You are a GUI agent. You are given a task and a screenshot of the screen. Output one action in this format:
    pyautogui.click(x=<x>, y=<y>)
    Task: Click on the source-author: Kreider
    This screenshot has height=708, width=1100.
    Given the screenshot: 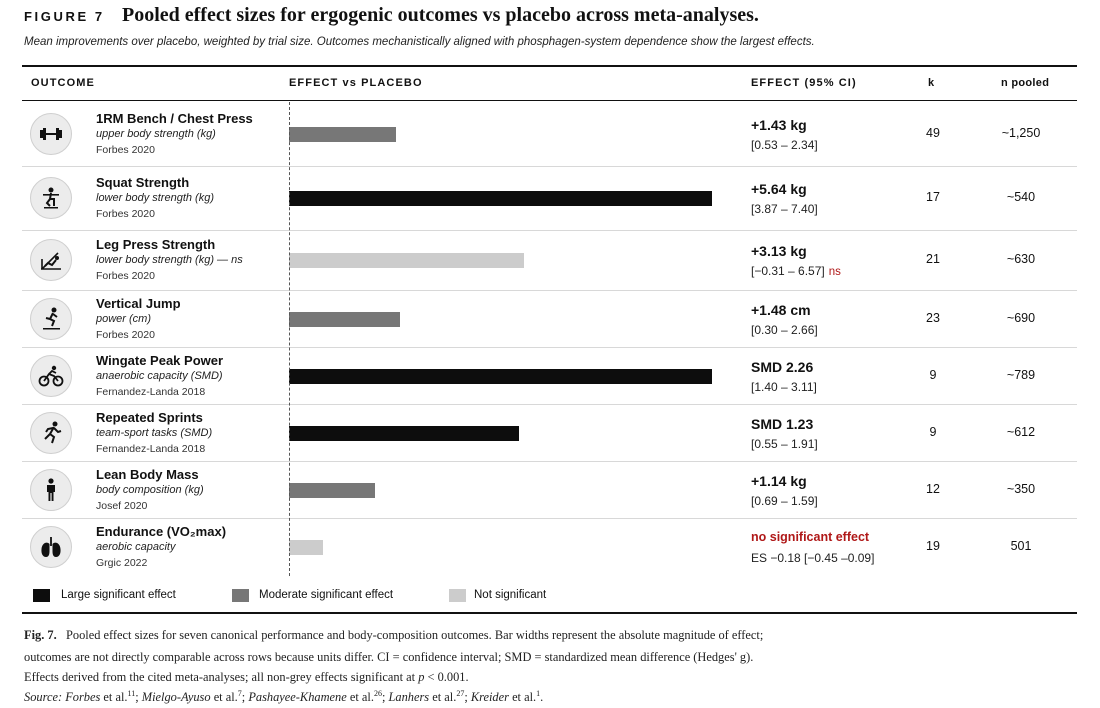 What is the action you would take?
    pyautogui.click(x=489, y=697)
    